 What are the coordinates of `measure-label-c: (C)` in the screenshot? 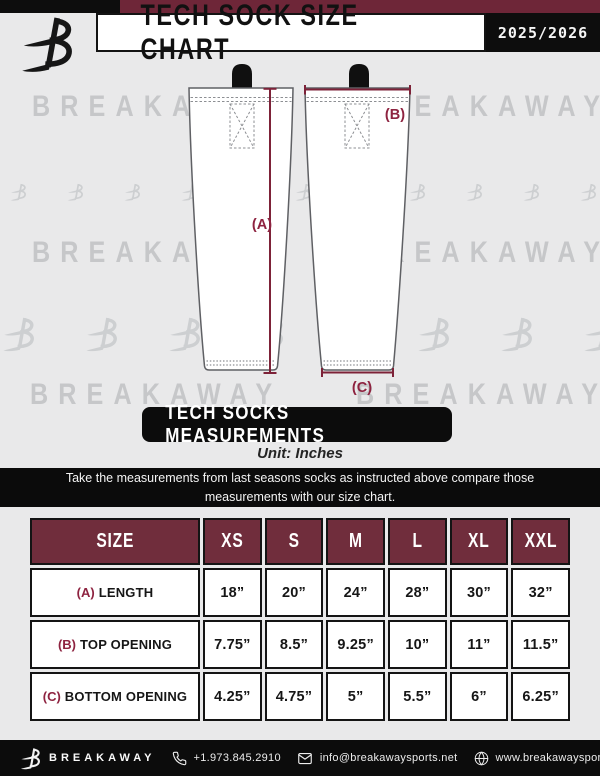 It's located at (362, 388).